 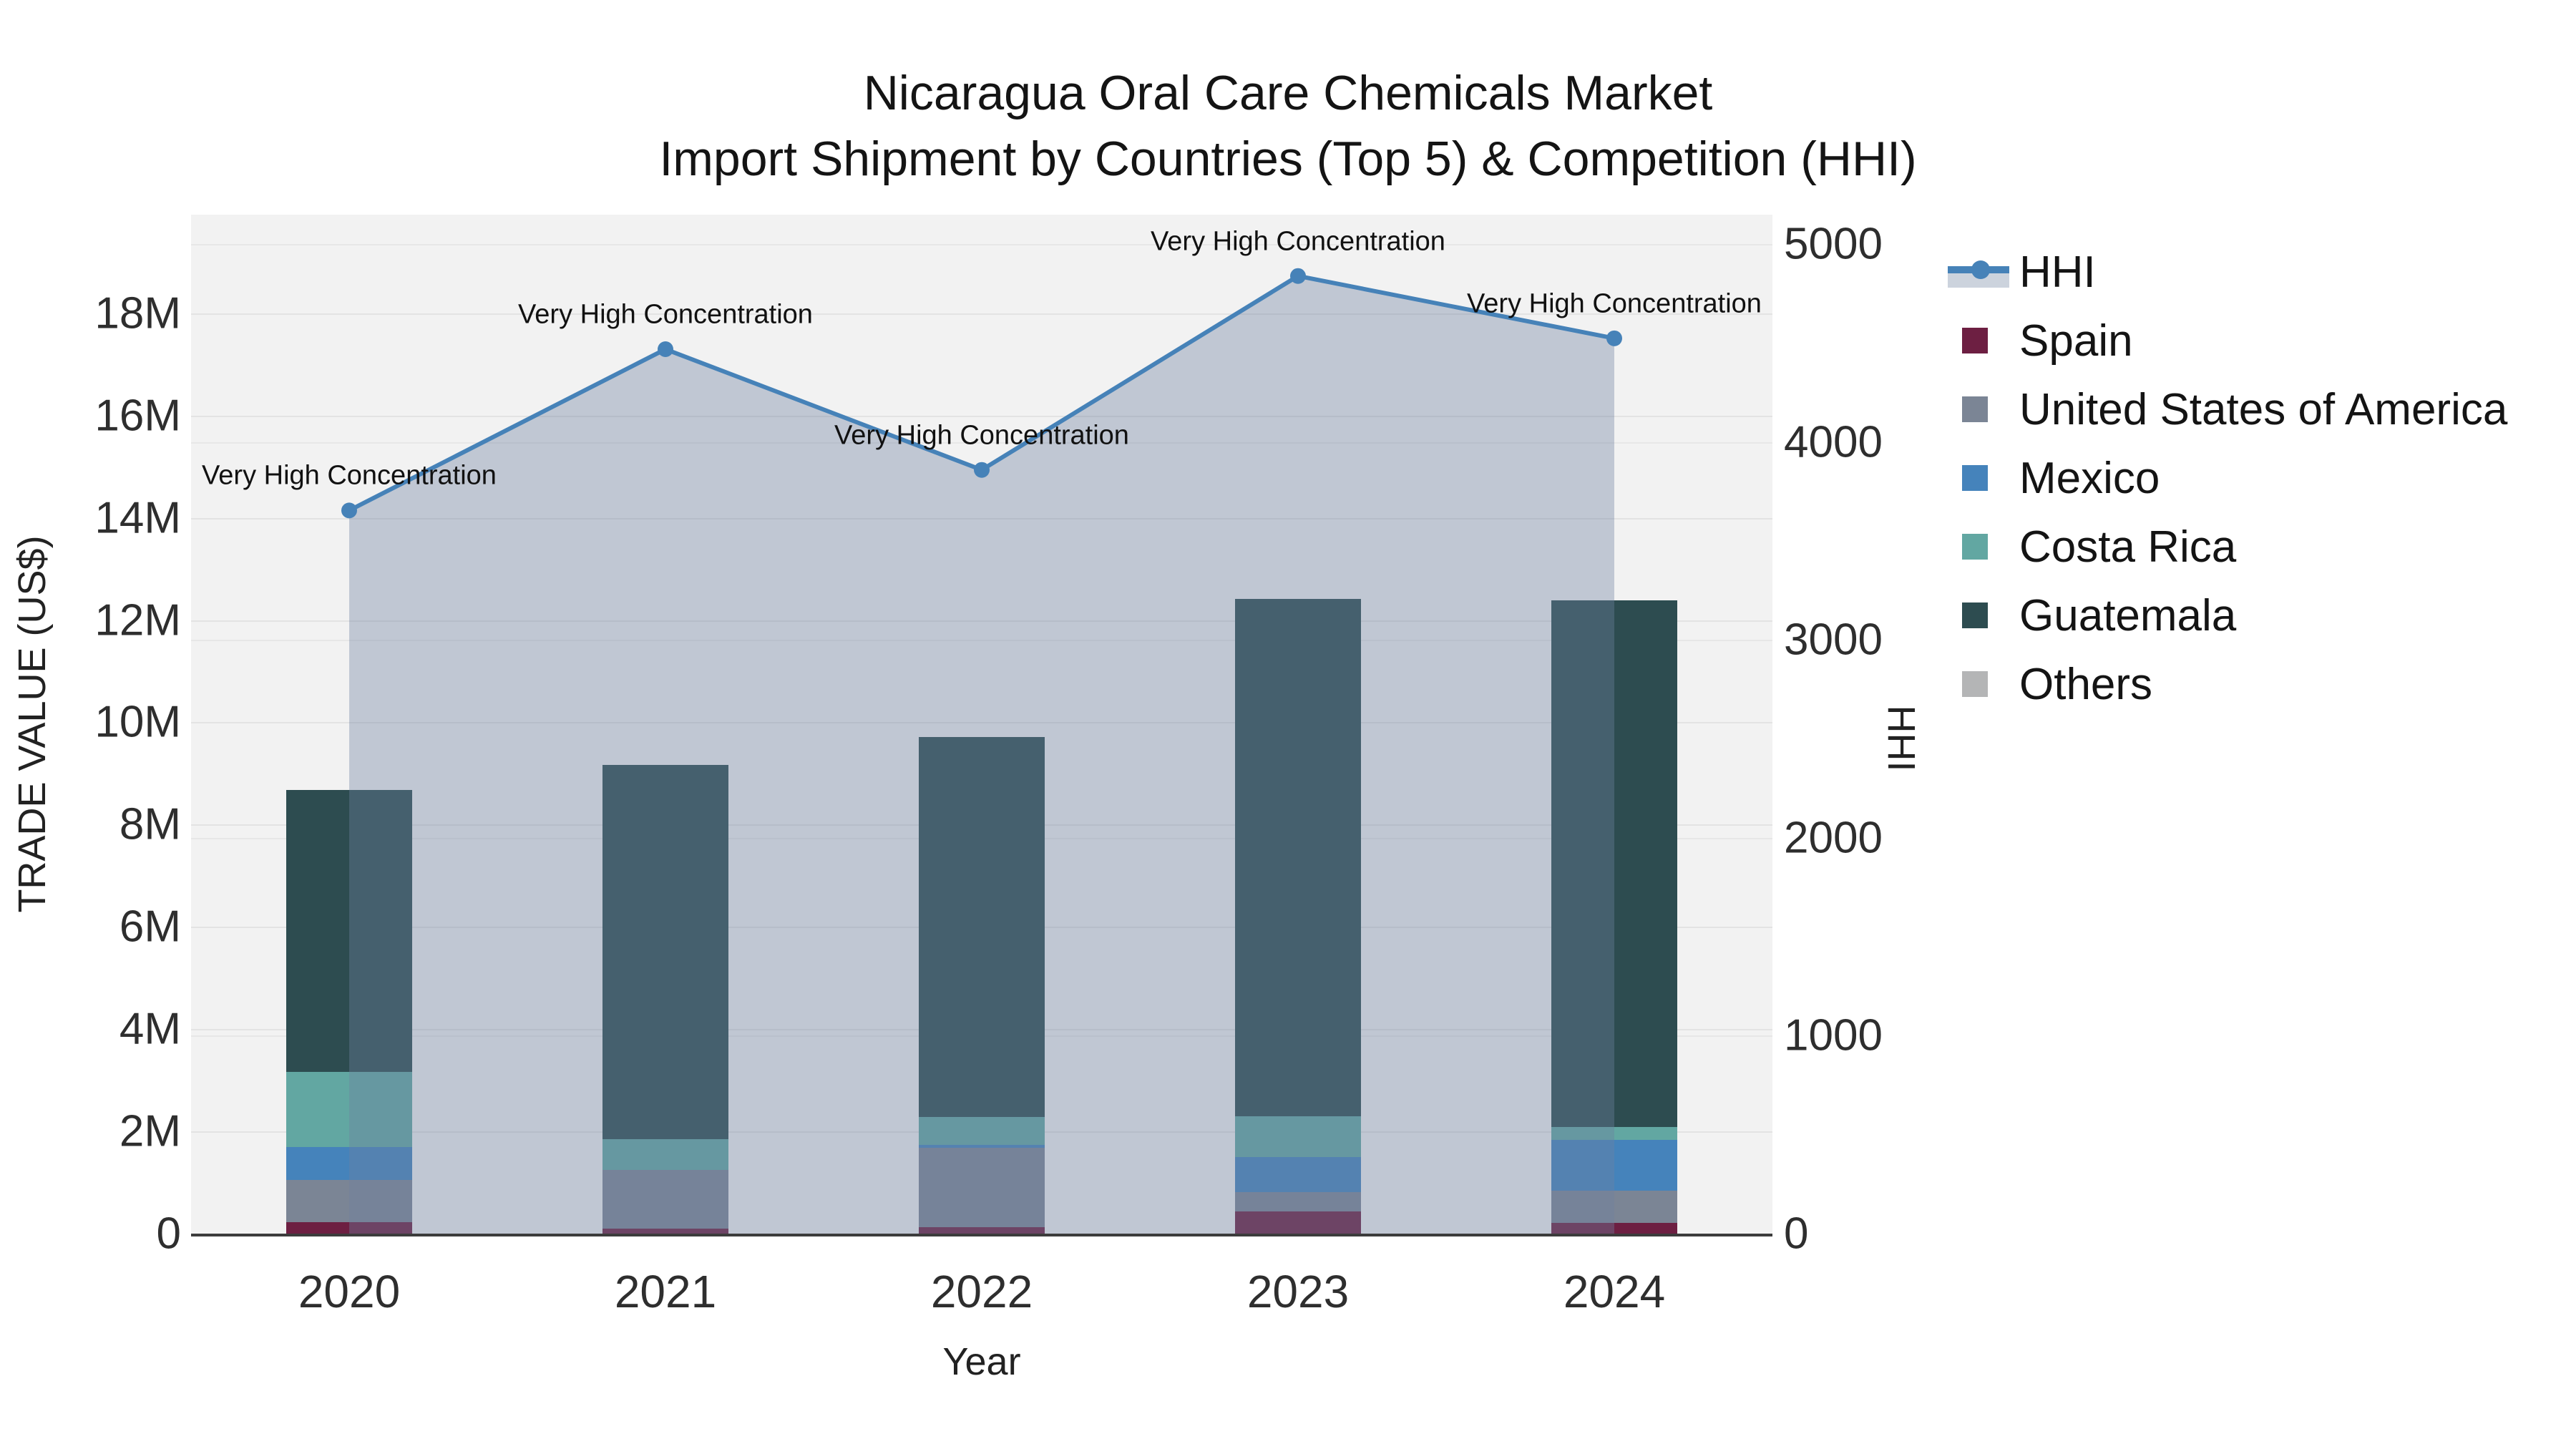 I want to click on ytick-hhi-1000: 1000, so click(x=1833, y=1035).